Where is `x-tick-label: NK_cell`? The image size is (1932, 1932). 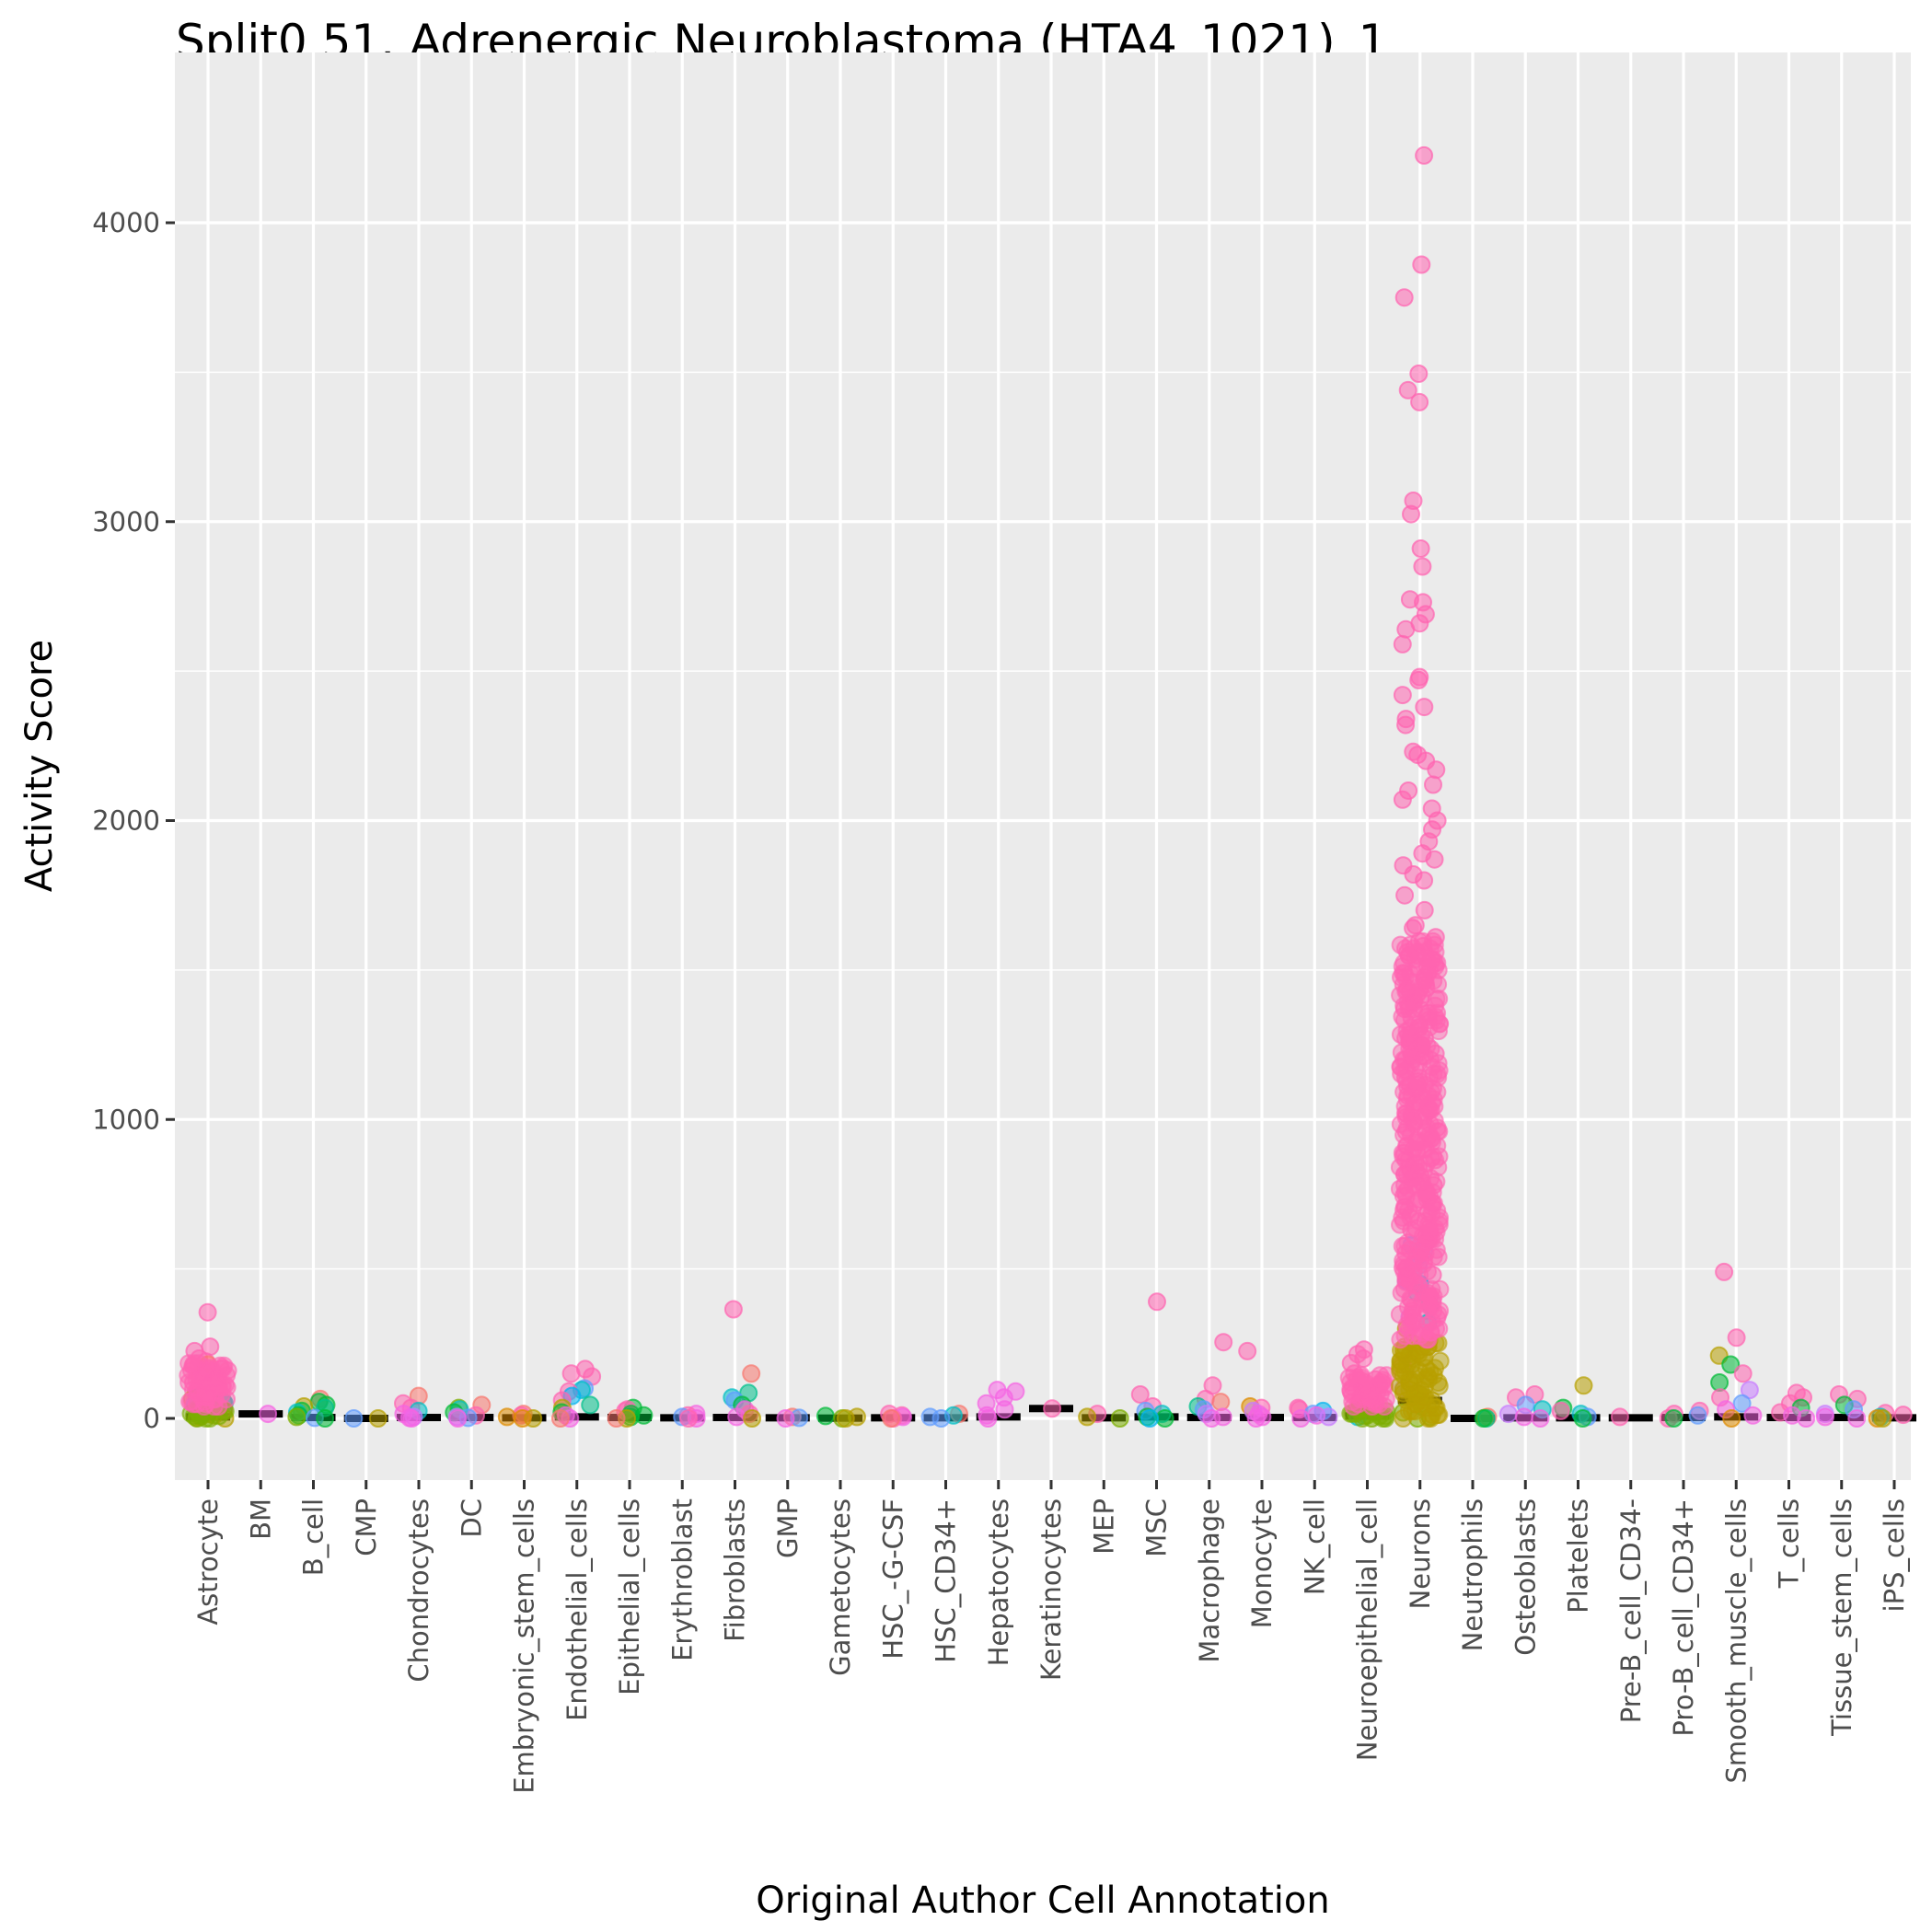 x-tick-label: NK_cell is located at coordinates (1314, 1547).